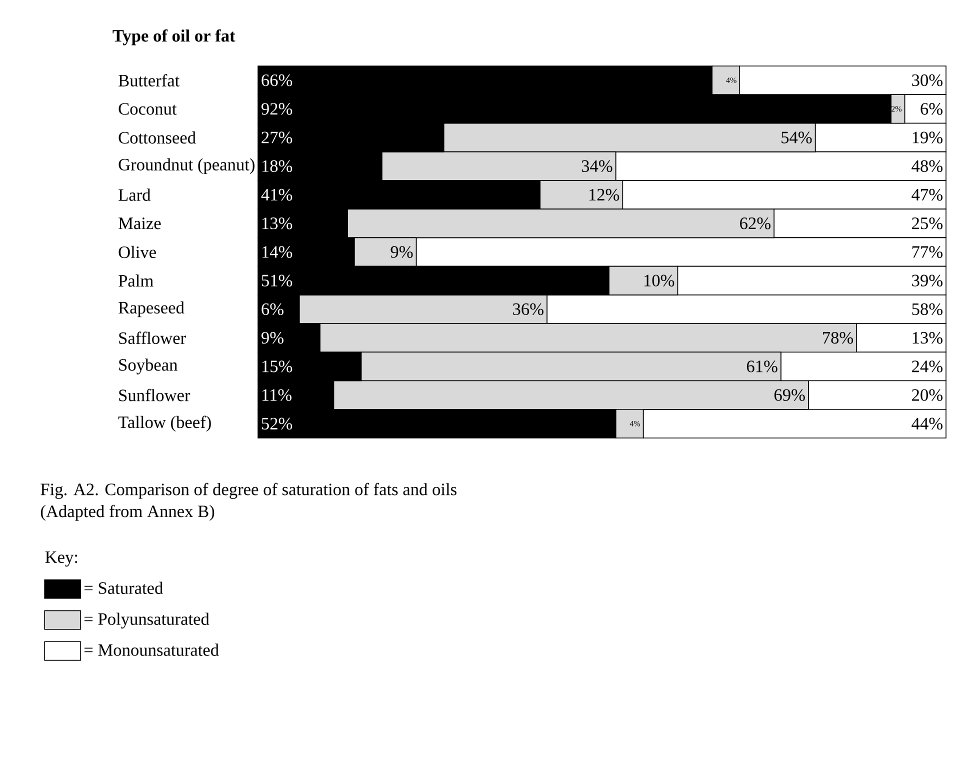 This screenshot has height=762, width=980. Describe the element at coordinates (148, 366) in the screenshot. I see `y-tick-label: Soybean` at that location.